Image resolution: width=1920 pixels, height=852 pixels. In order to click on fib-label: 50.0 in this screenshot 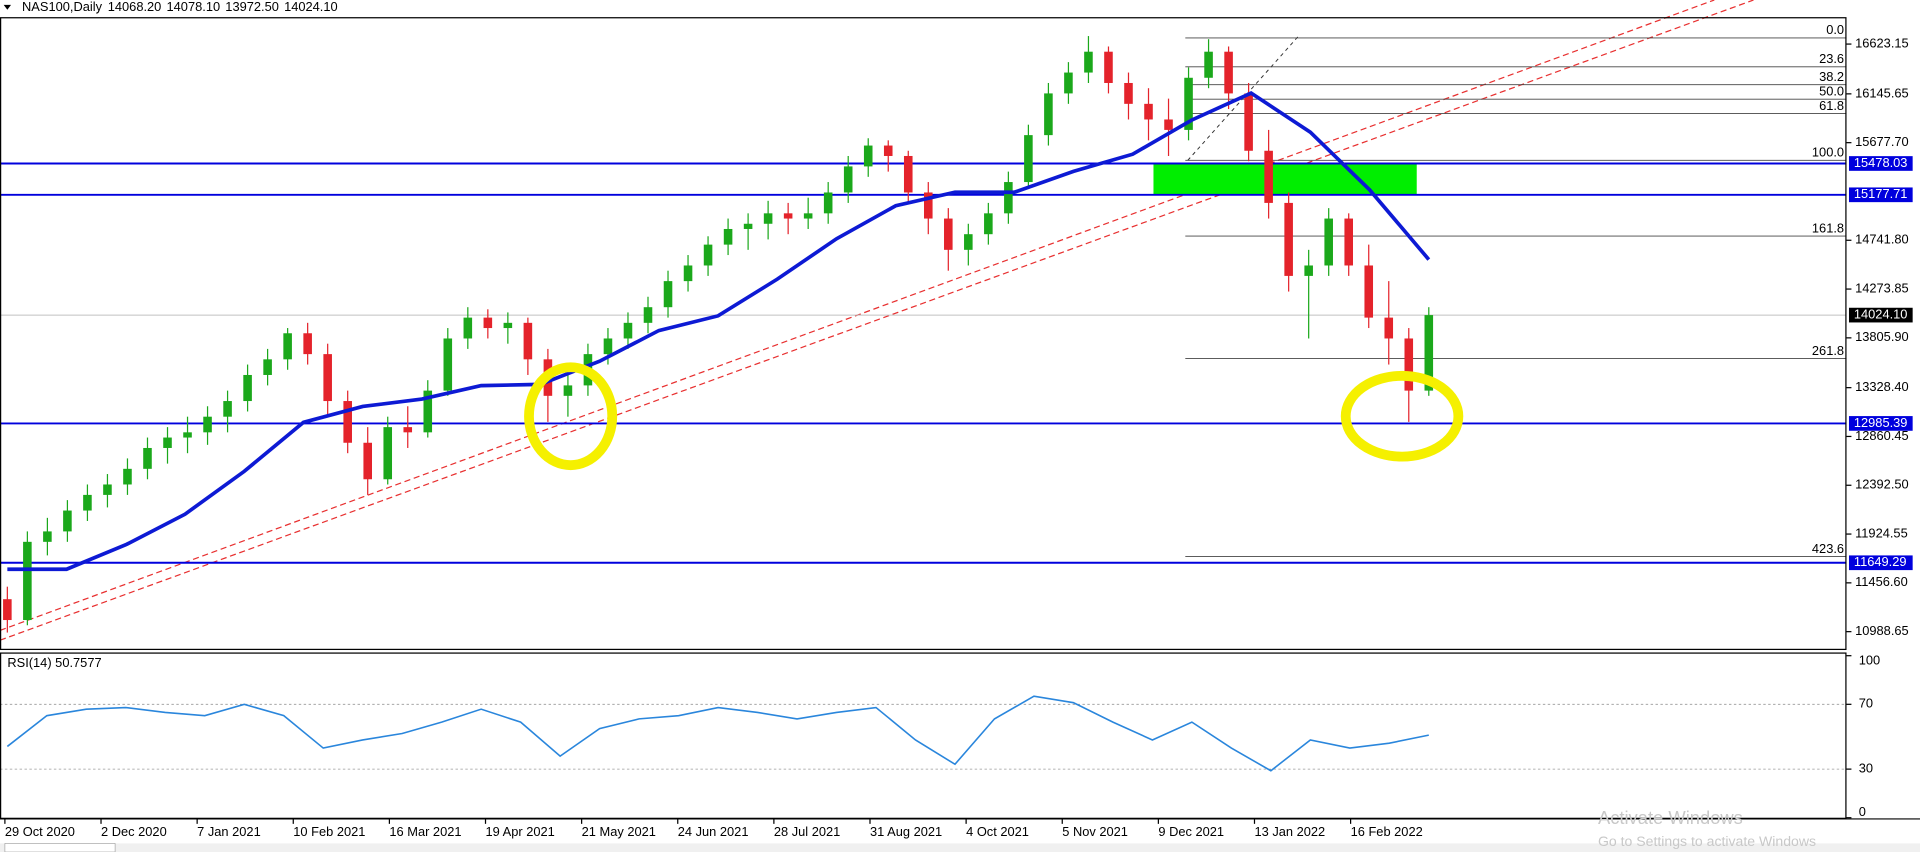, I will do `click(1831, 90)`.